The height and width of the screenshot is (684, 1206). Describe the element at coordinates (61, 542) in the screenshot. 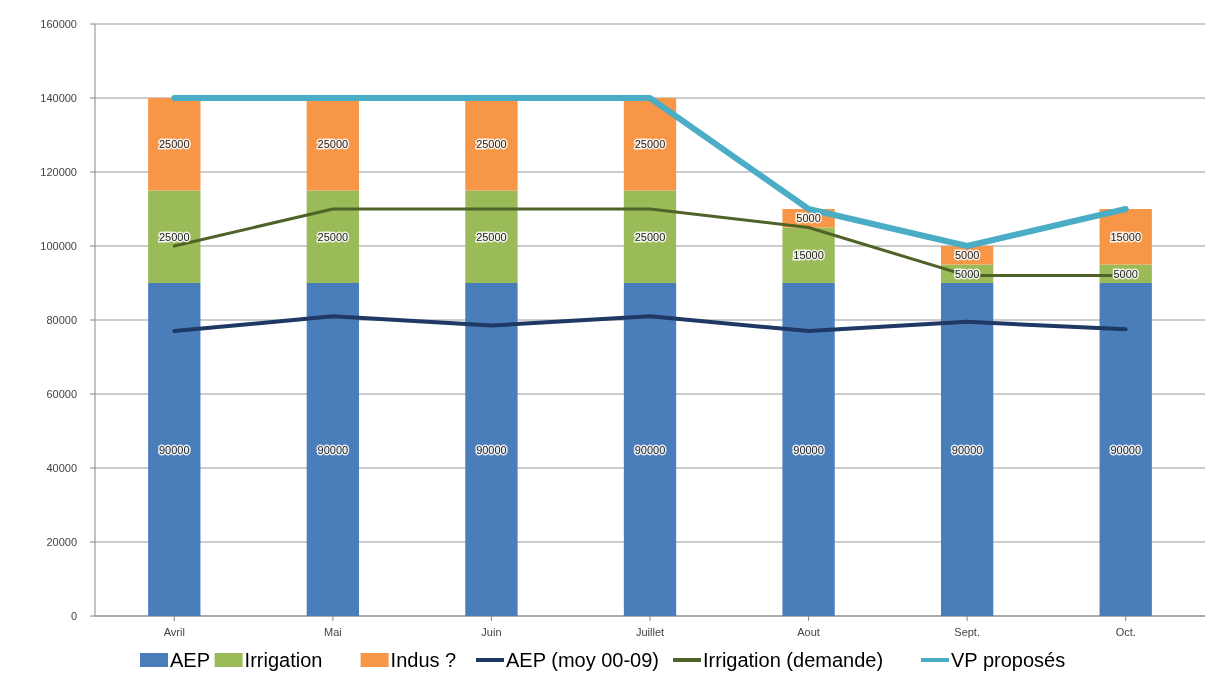

I see `y-tick-label: 20000` at that location.